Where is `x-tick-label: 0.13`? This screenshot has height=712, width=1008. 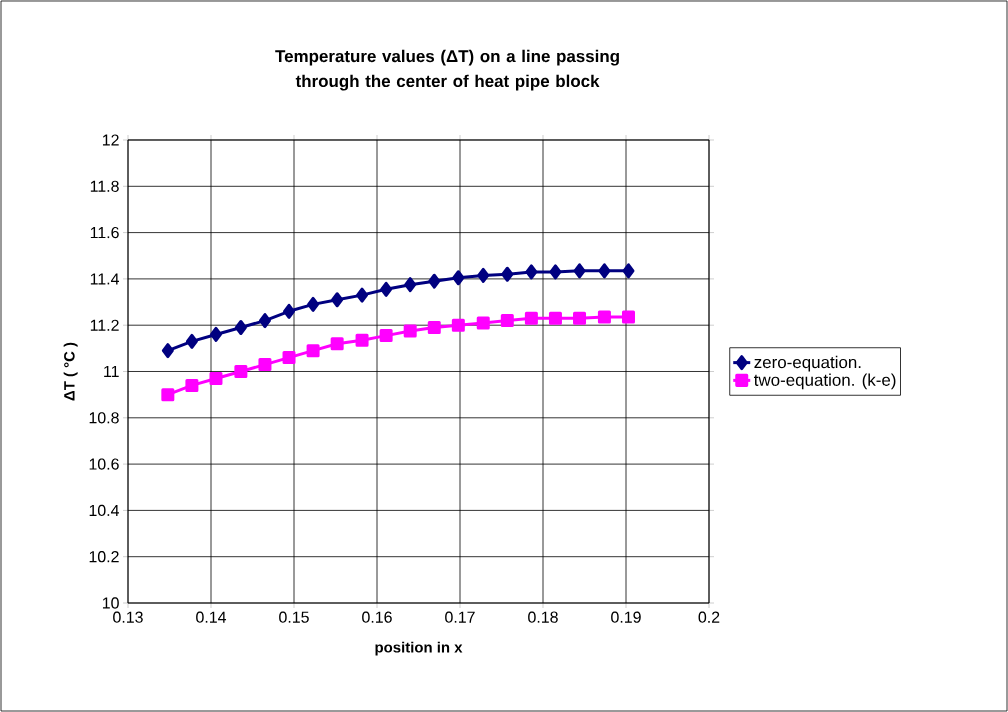 x-tick-label: 0.13 is located at coordinates (128, 617).